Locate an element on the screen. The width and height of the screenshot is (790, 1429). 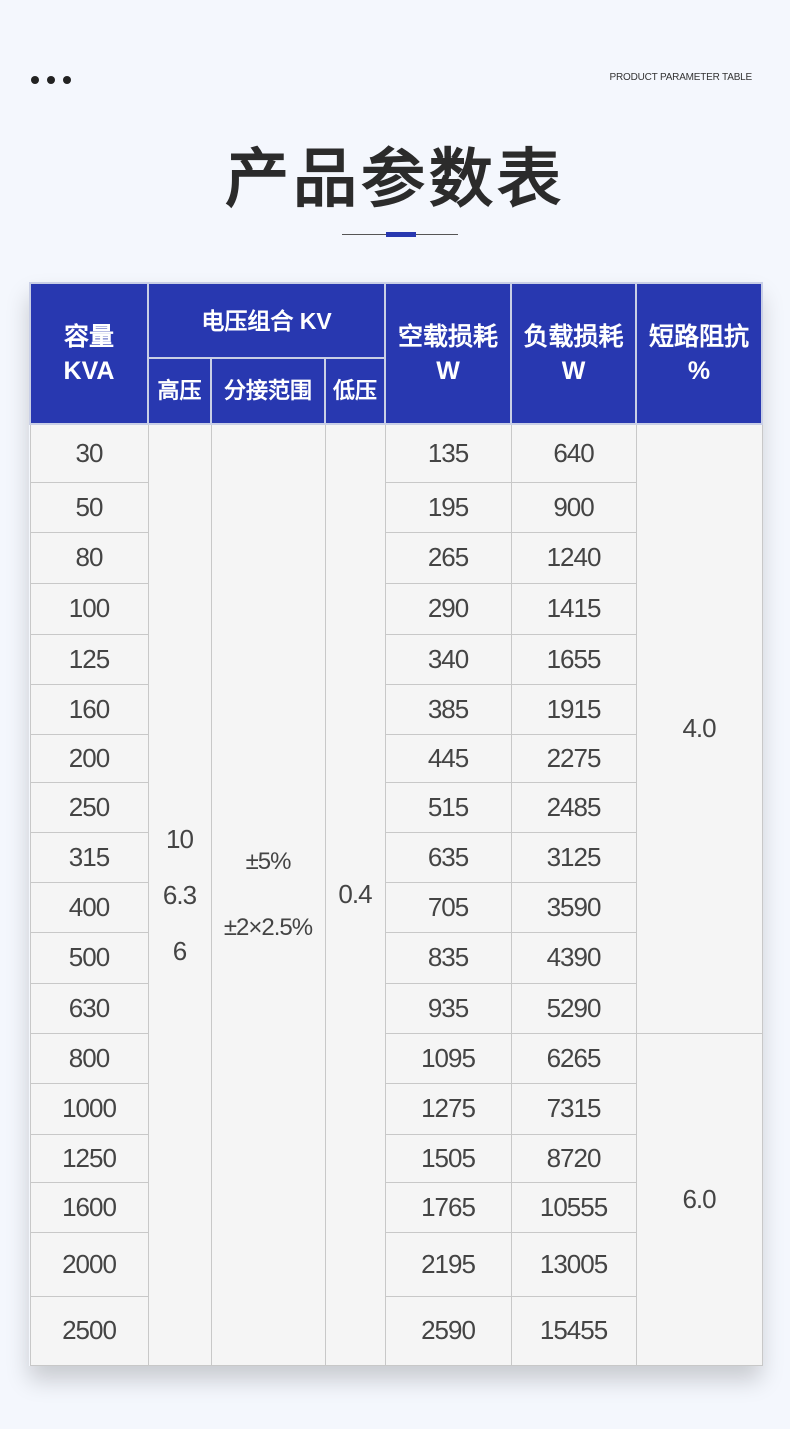
capacity-cell: 100 is located at coordinates (89, 608).